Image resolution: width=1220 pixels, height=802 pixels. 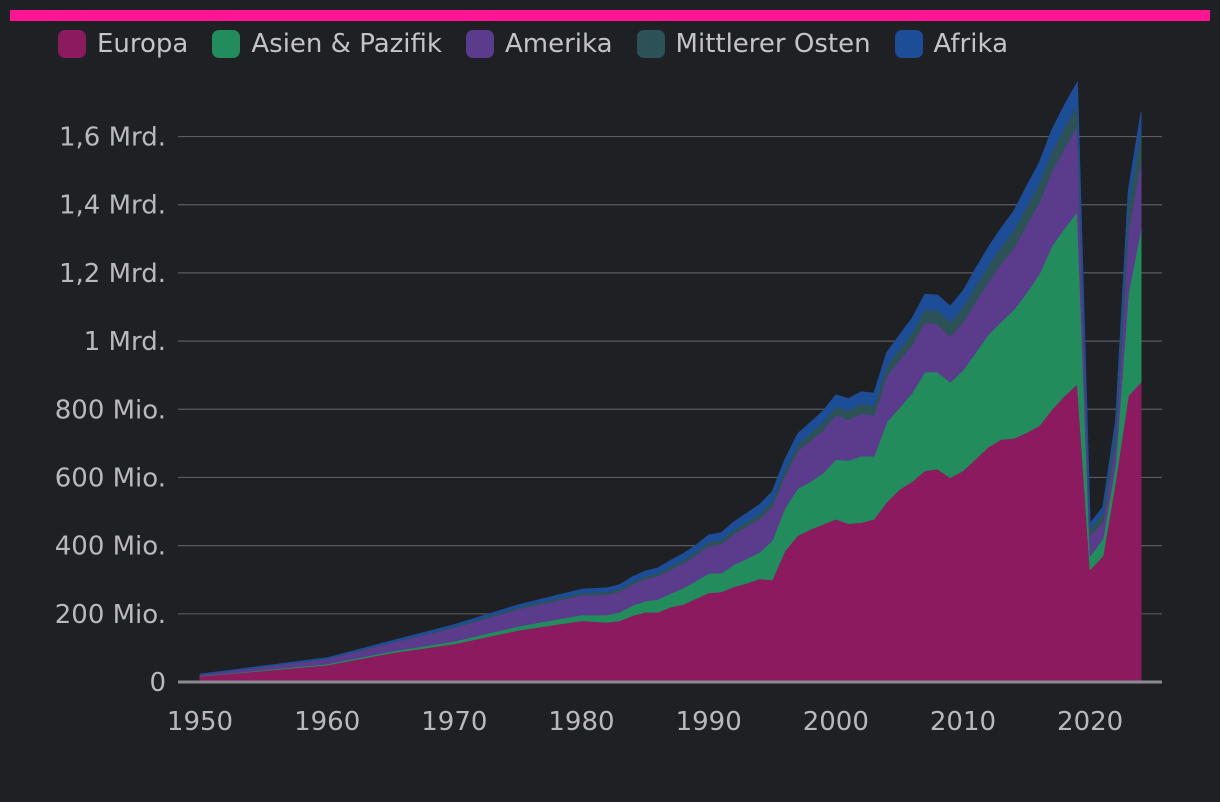 What do you see at coordinates (110, 478) in the screenshot?
I see `y-tick-label-3: 600 Mio.` at bounding box center [110, 478].